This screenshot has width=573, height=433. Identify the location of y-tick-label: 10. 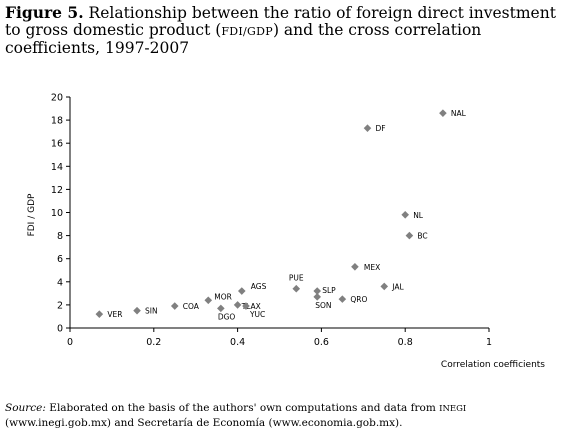
(57, 213).